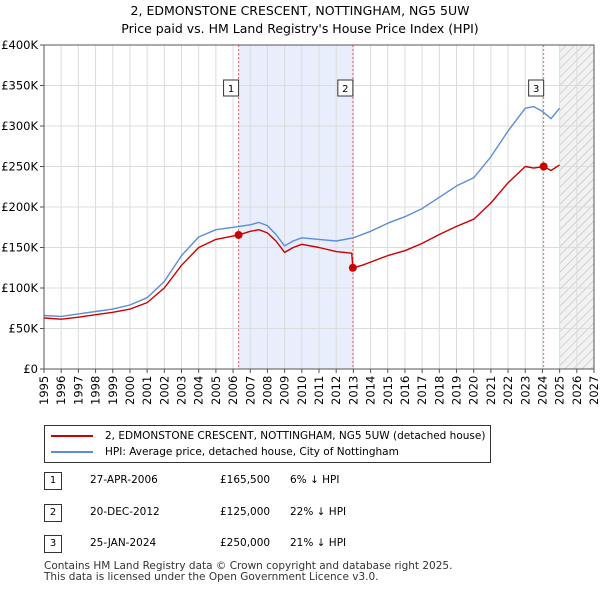 The image size is (600, 590). What do you see at coordinates (439, 390) in the screenshot?
I see `x-tick-label: 2018` at bounding box center [439, 390].